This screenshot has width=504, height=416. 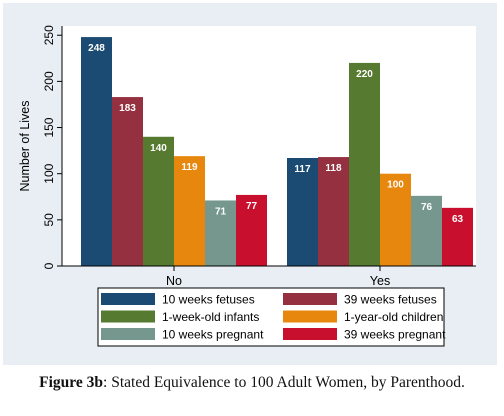 What do you see at coordinates (208, 300) in the screenshot?
I see `legend-label: 10 weeks fetuses` at bounding box center [208, 300].